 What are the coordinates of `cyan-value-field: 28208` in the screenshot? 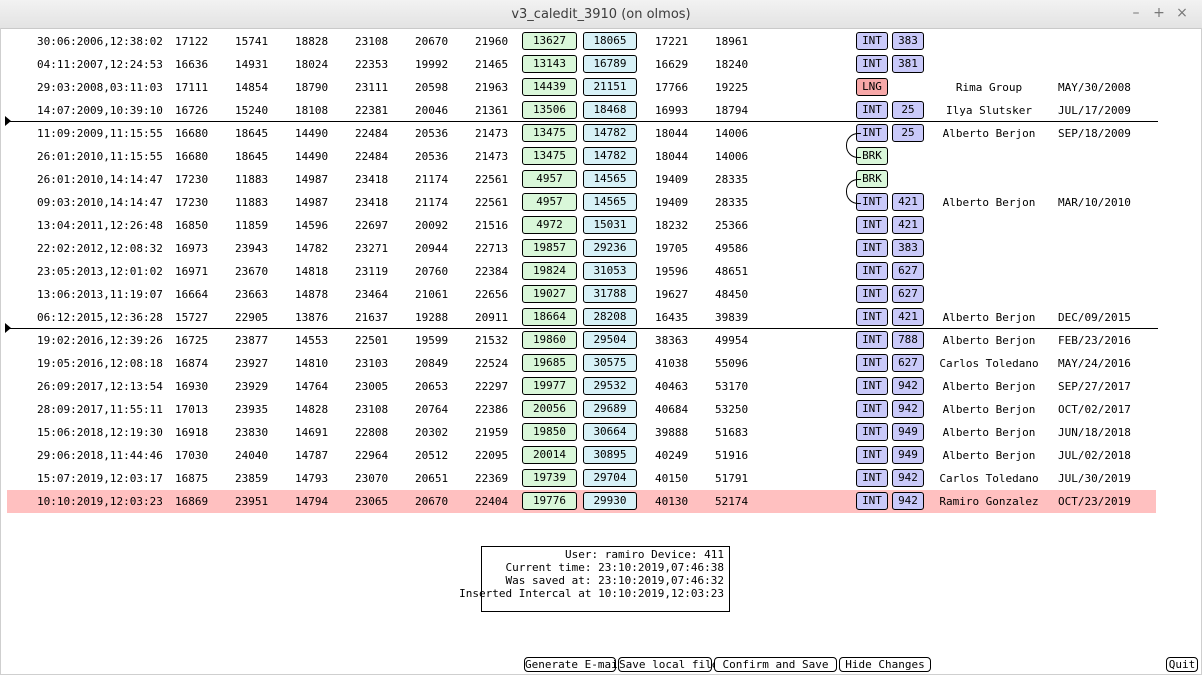 It's located at (610, 317).